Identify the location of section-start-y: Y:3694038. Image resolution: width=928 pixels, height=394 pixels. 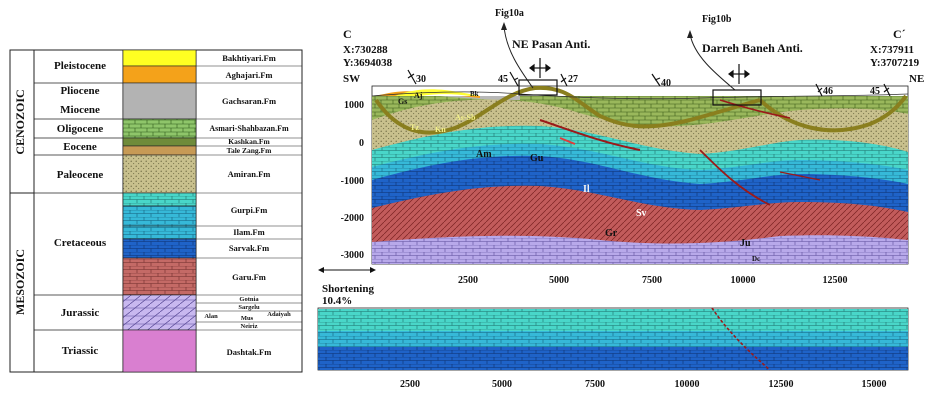
(368, 63).